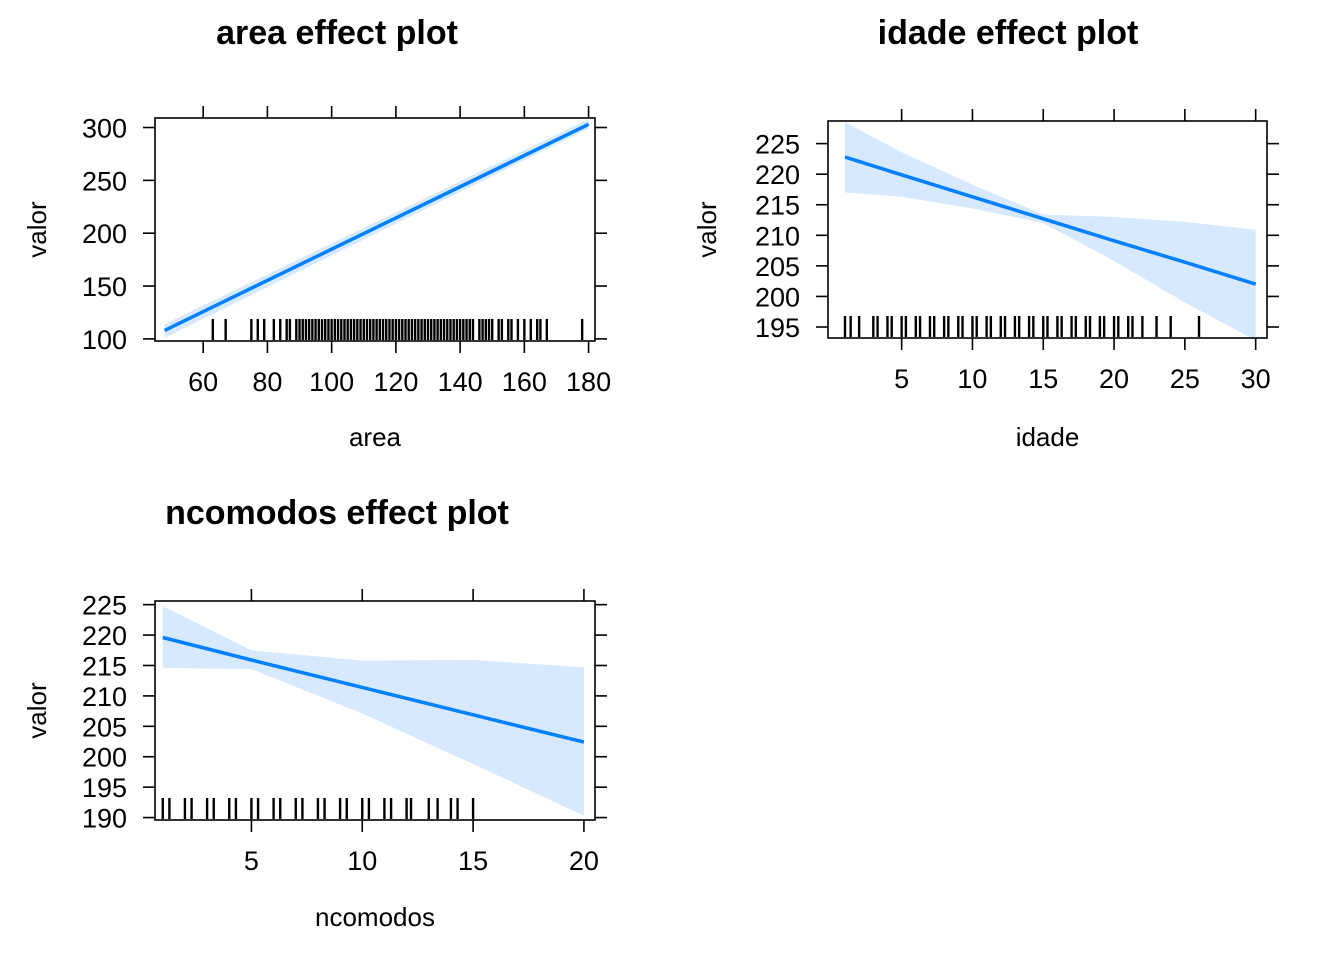 This screenshot has width=1344, height=960. Describe the element at coordinates (331, 382) in the screenshot. I see `x-tick-label: 100` at that location.